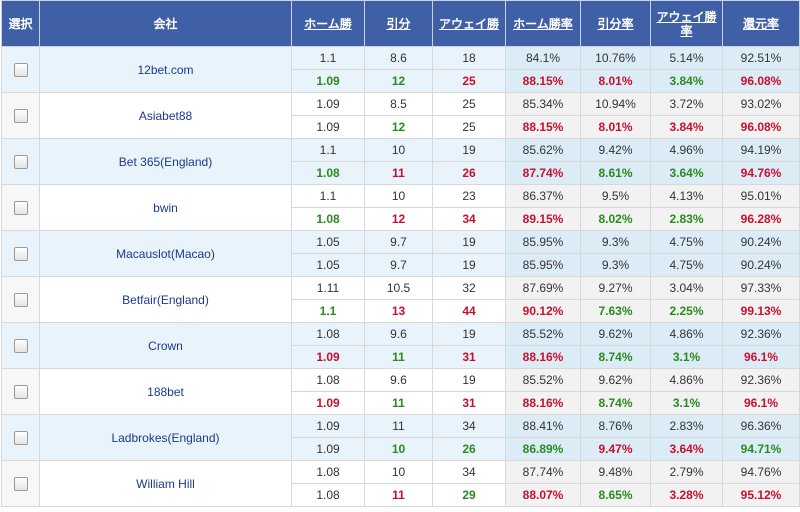 This screenshot has height=512, width=800. What do you see at coordinates (615, 219) in the screenshot?
I see `current-odds-cell: 8.02%` at bounding box center [615, 219].